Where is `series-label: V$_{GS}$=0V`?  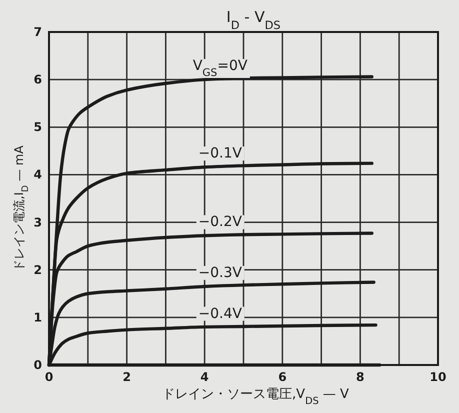
series-label: V$_{GS}$=0V is located at coordinates (220, 68).